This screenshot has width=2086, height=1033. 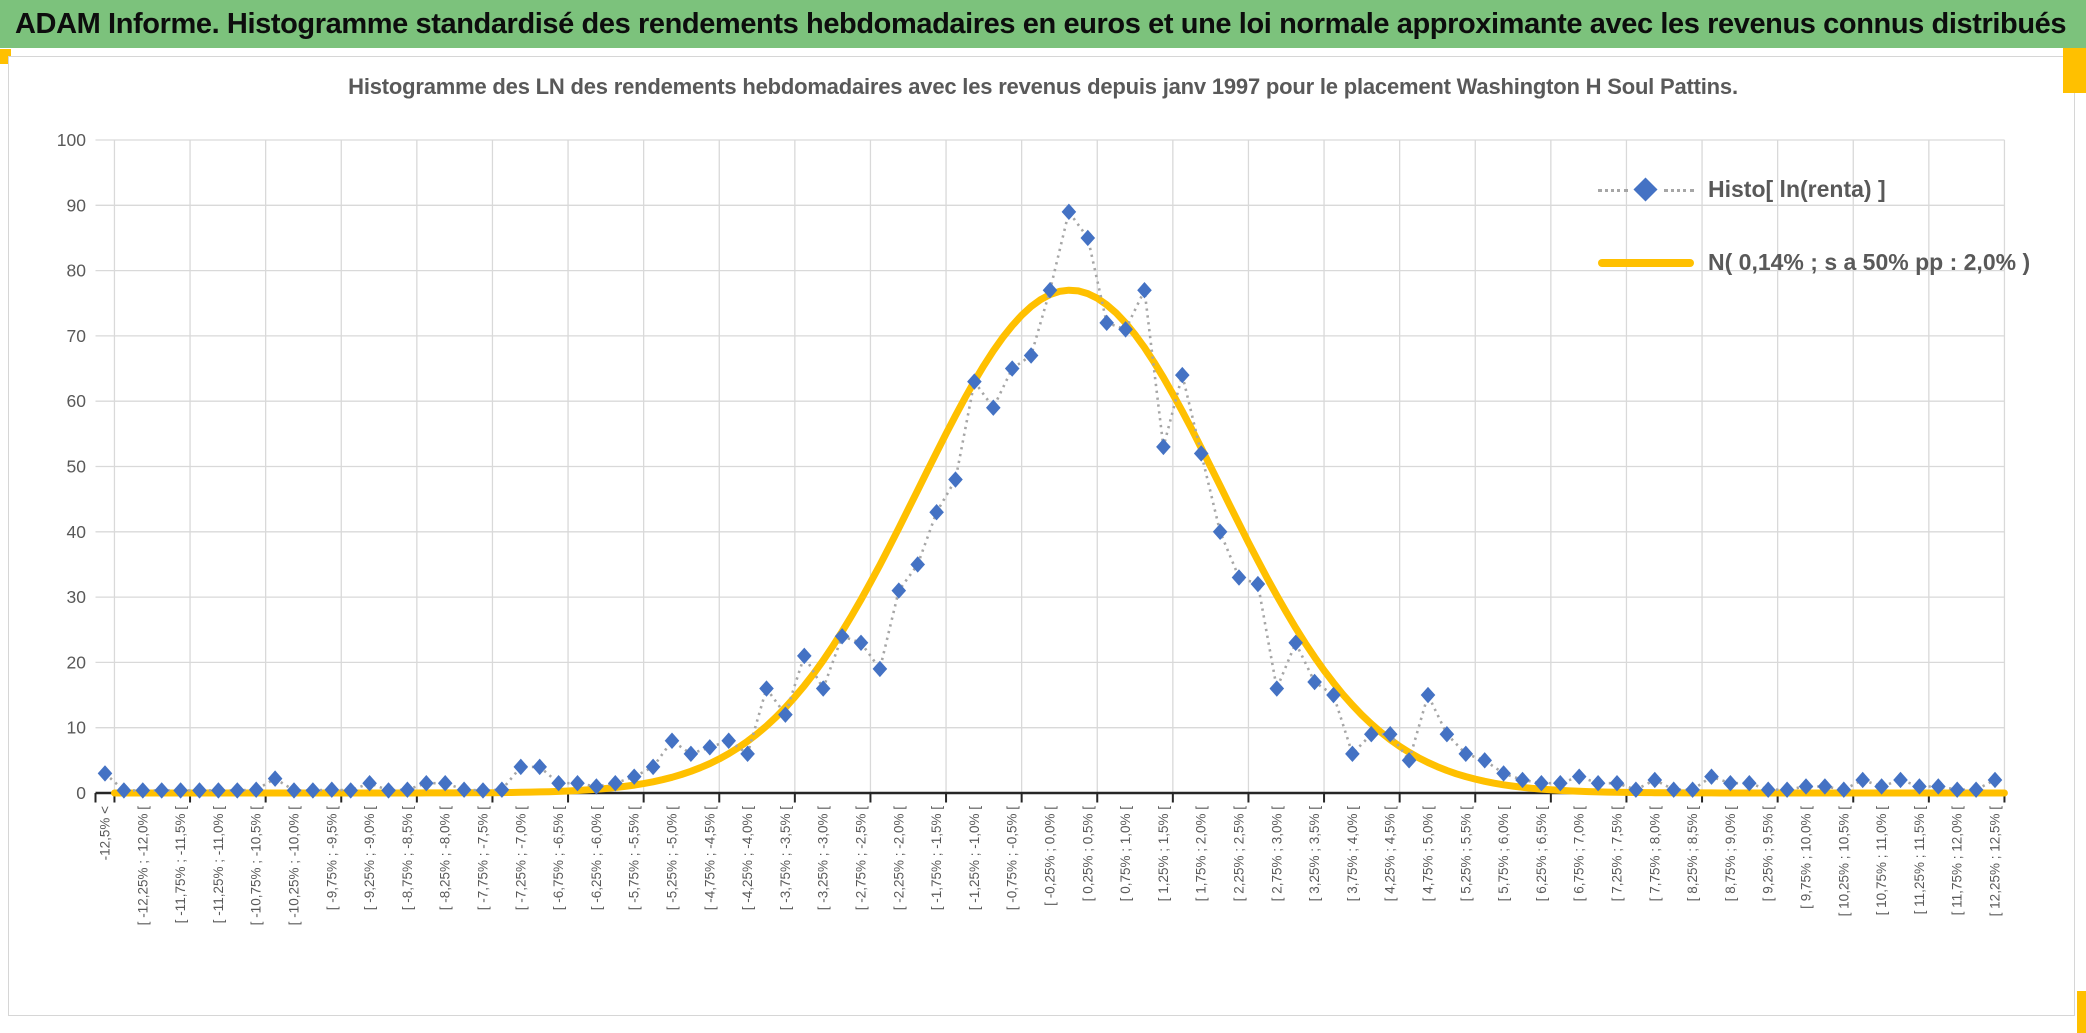 What do you see at coordinates (1814, 189) in the screenshot?
I see `legend-entry-histogram: Histo[ ln(renta) ]` at bounding box center [1814, 189].